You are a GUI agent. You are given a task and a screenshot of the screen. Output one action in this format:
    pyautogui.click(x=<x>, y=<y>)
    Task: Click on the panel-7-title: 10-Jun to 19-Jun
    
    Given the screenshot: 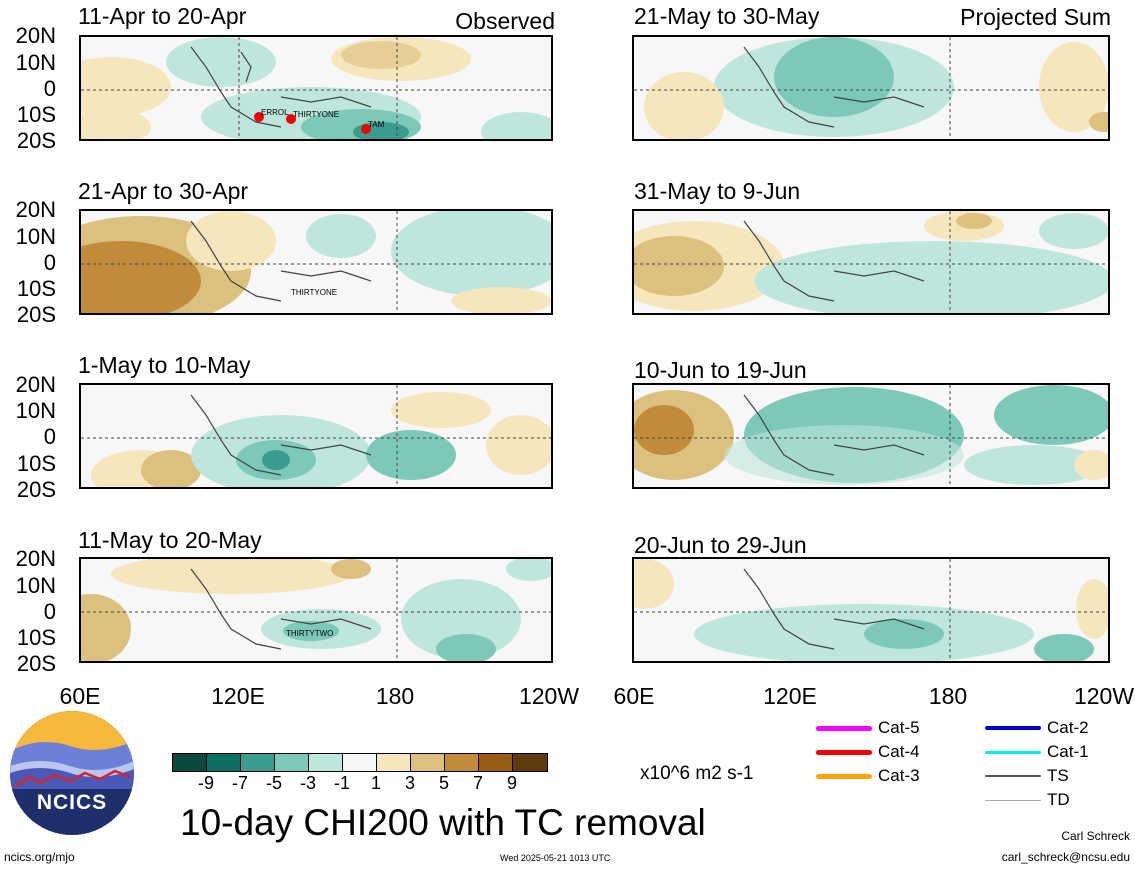 What is the action you would take?
    pyautogui.click(x=720, y=370)
    